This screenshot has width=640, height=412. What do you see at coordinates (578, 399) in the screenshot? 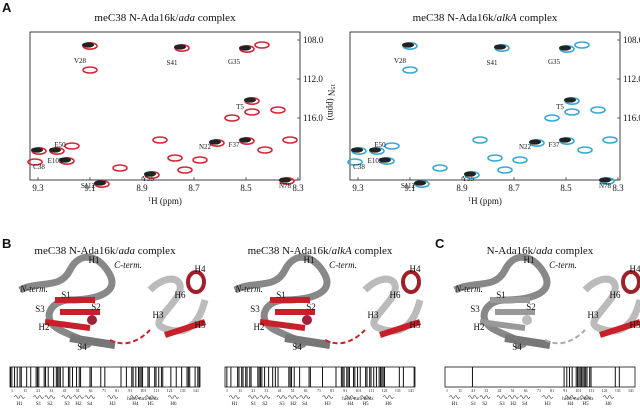
I see `motif-label: helix-turn-helix` at bounding box center [578, 399].